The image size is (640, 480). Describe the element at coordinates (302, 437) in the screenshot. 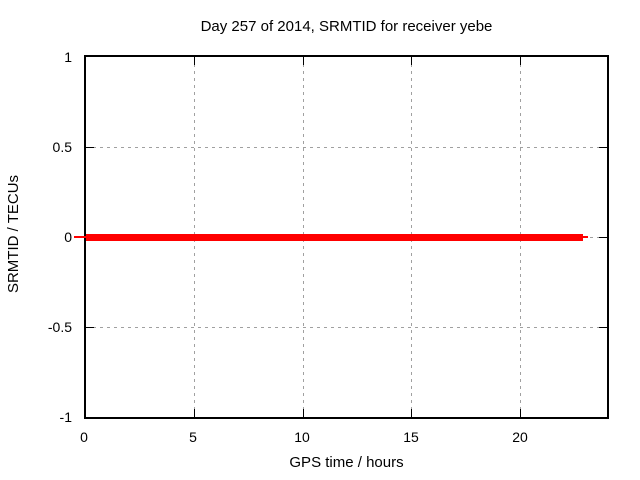

I see `x-tick-label-10: 10` at that location.